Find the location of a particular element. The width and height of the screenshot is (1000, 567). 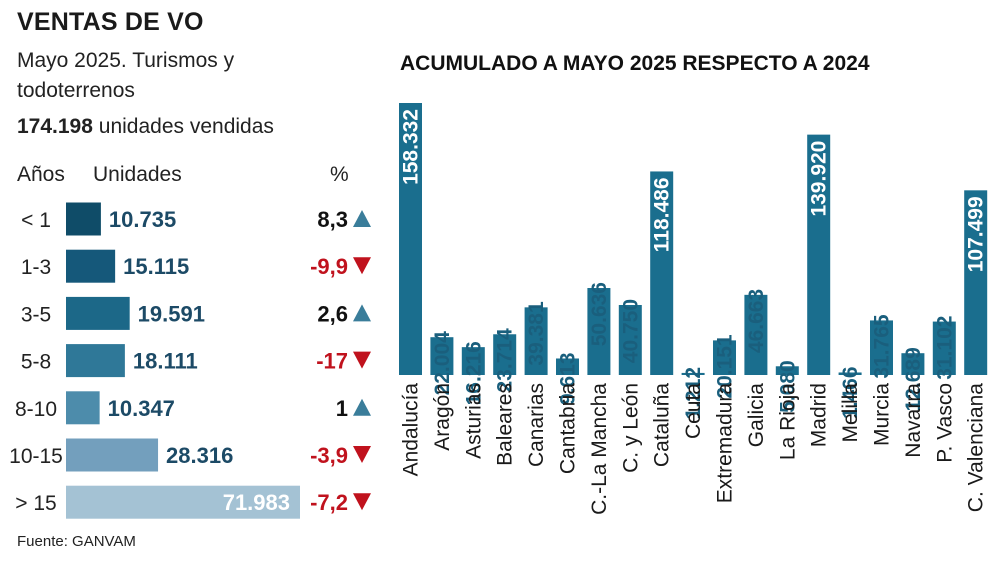

region-category-label: C.-La Mancha is located at coordinates (599, 449).